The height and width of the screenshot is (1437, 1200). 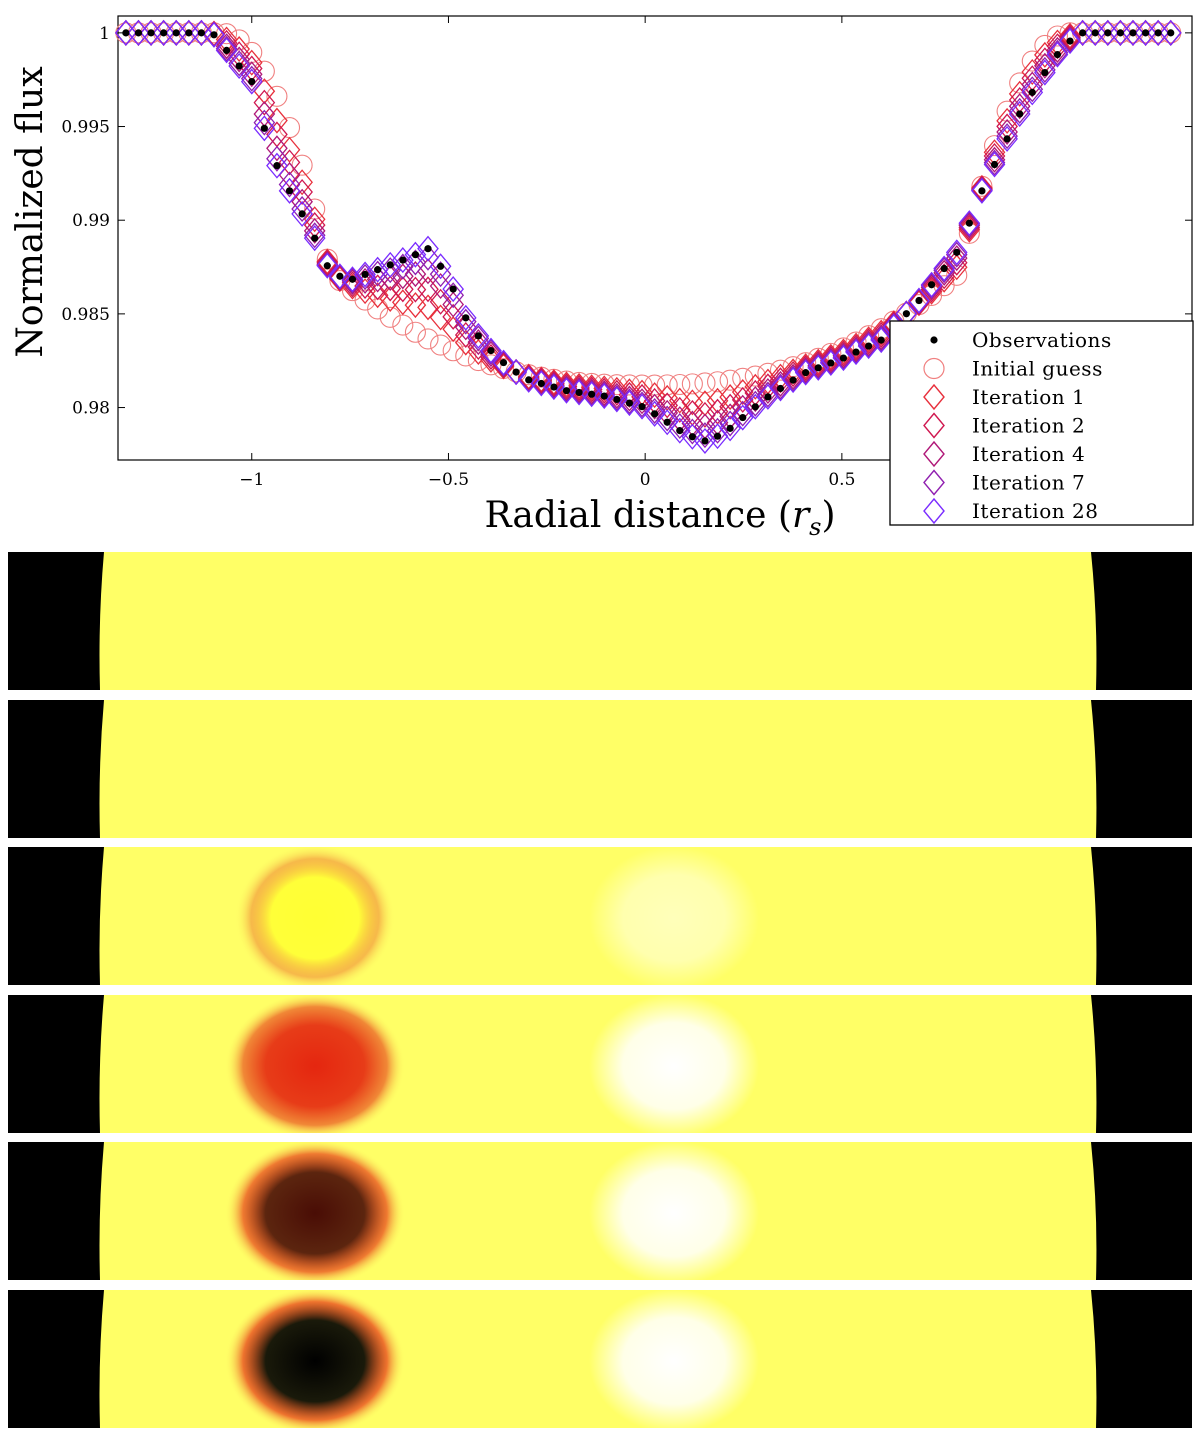 I want to click on legend-label: Iteration 4, so click(x=1028, y=454).